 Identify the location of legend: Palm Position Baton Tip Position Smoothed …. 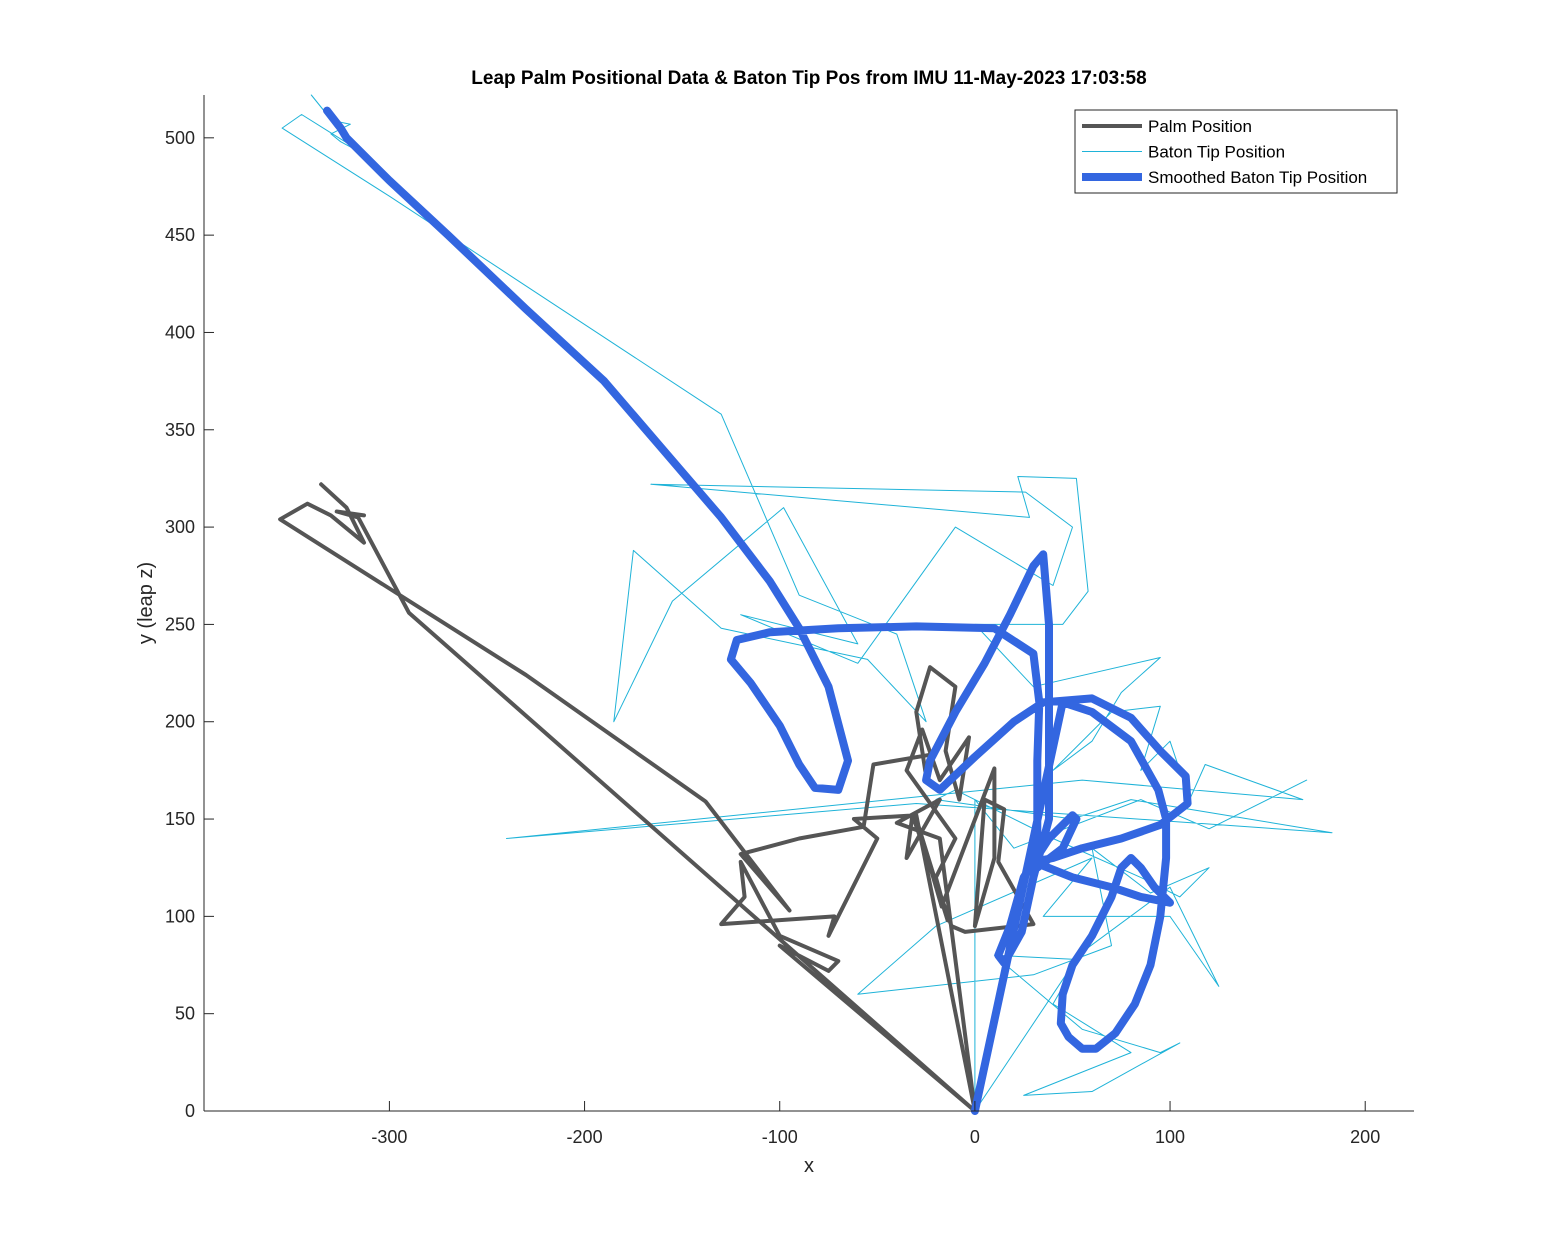
(1236, 151).